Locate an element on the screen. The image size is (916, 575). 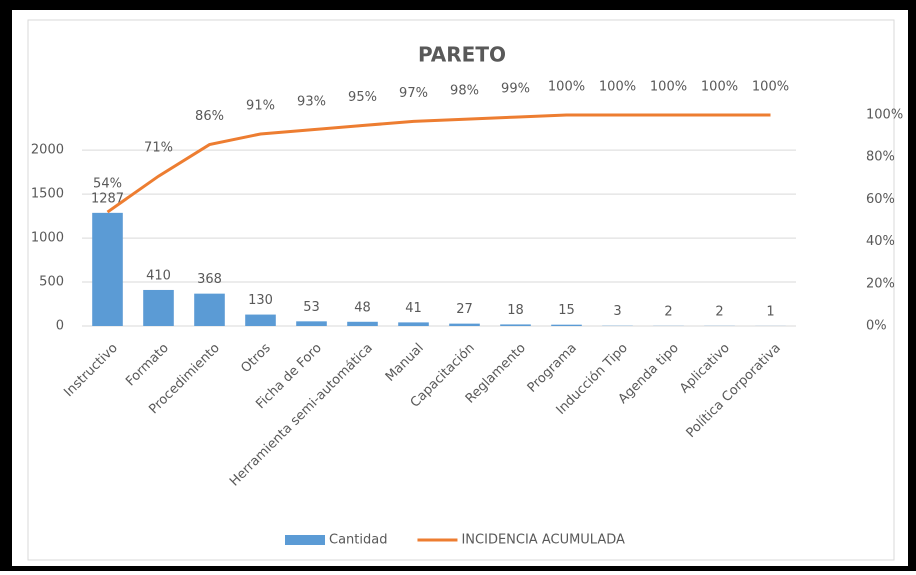
line-value-label: 98% is located at coordinates (464, 91).